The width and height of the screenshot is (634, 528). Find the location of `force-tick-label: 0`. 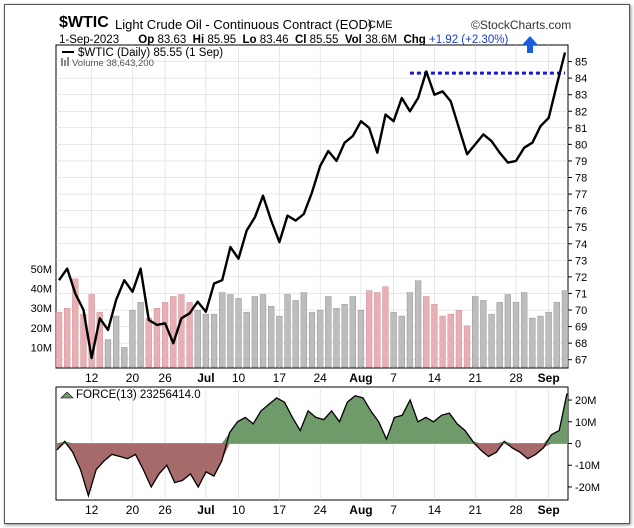

force-tick-label: 0 is located at coordinates (578, 445).